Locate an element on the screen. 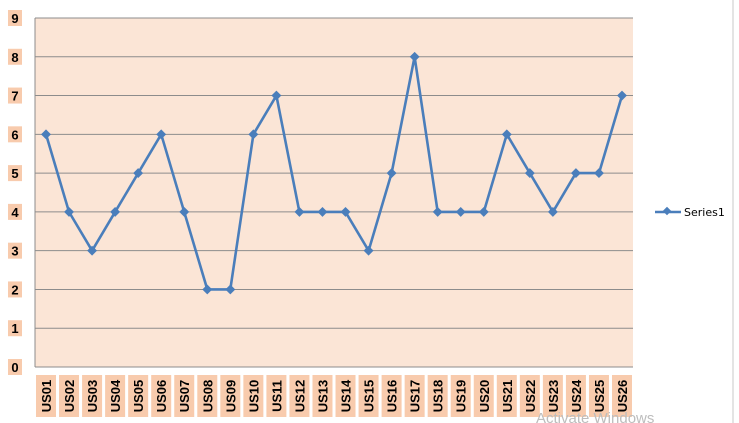 The width and height of the screenshot is (739, 423). watermark-text: Activate Windows is located at coordinates (595, 416).